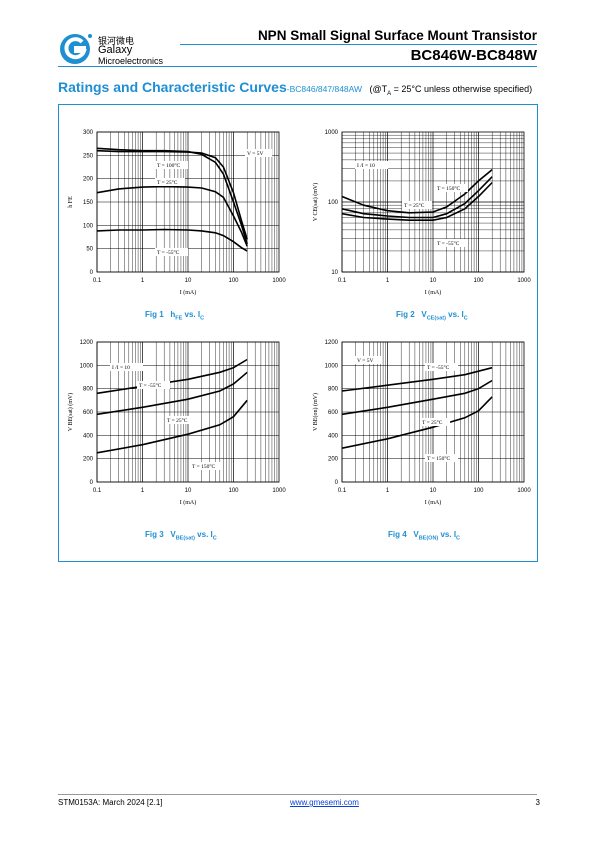 Image resolution: width=595 pixels, height=842 pixels. Describe the element at coordinates (154, 534) in the screenshot. I see `fig-label: Fig 3` at that location.